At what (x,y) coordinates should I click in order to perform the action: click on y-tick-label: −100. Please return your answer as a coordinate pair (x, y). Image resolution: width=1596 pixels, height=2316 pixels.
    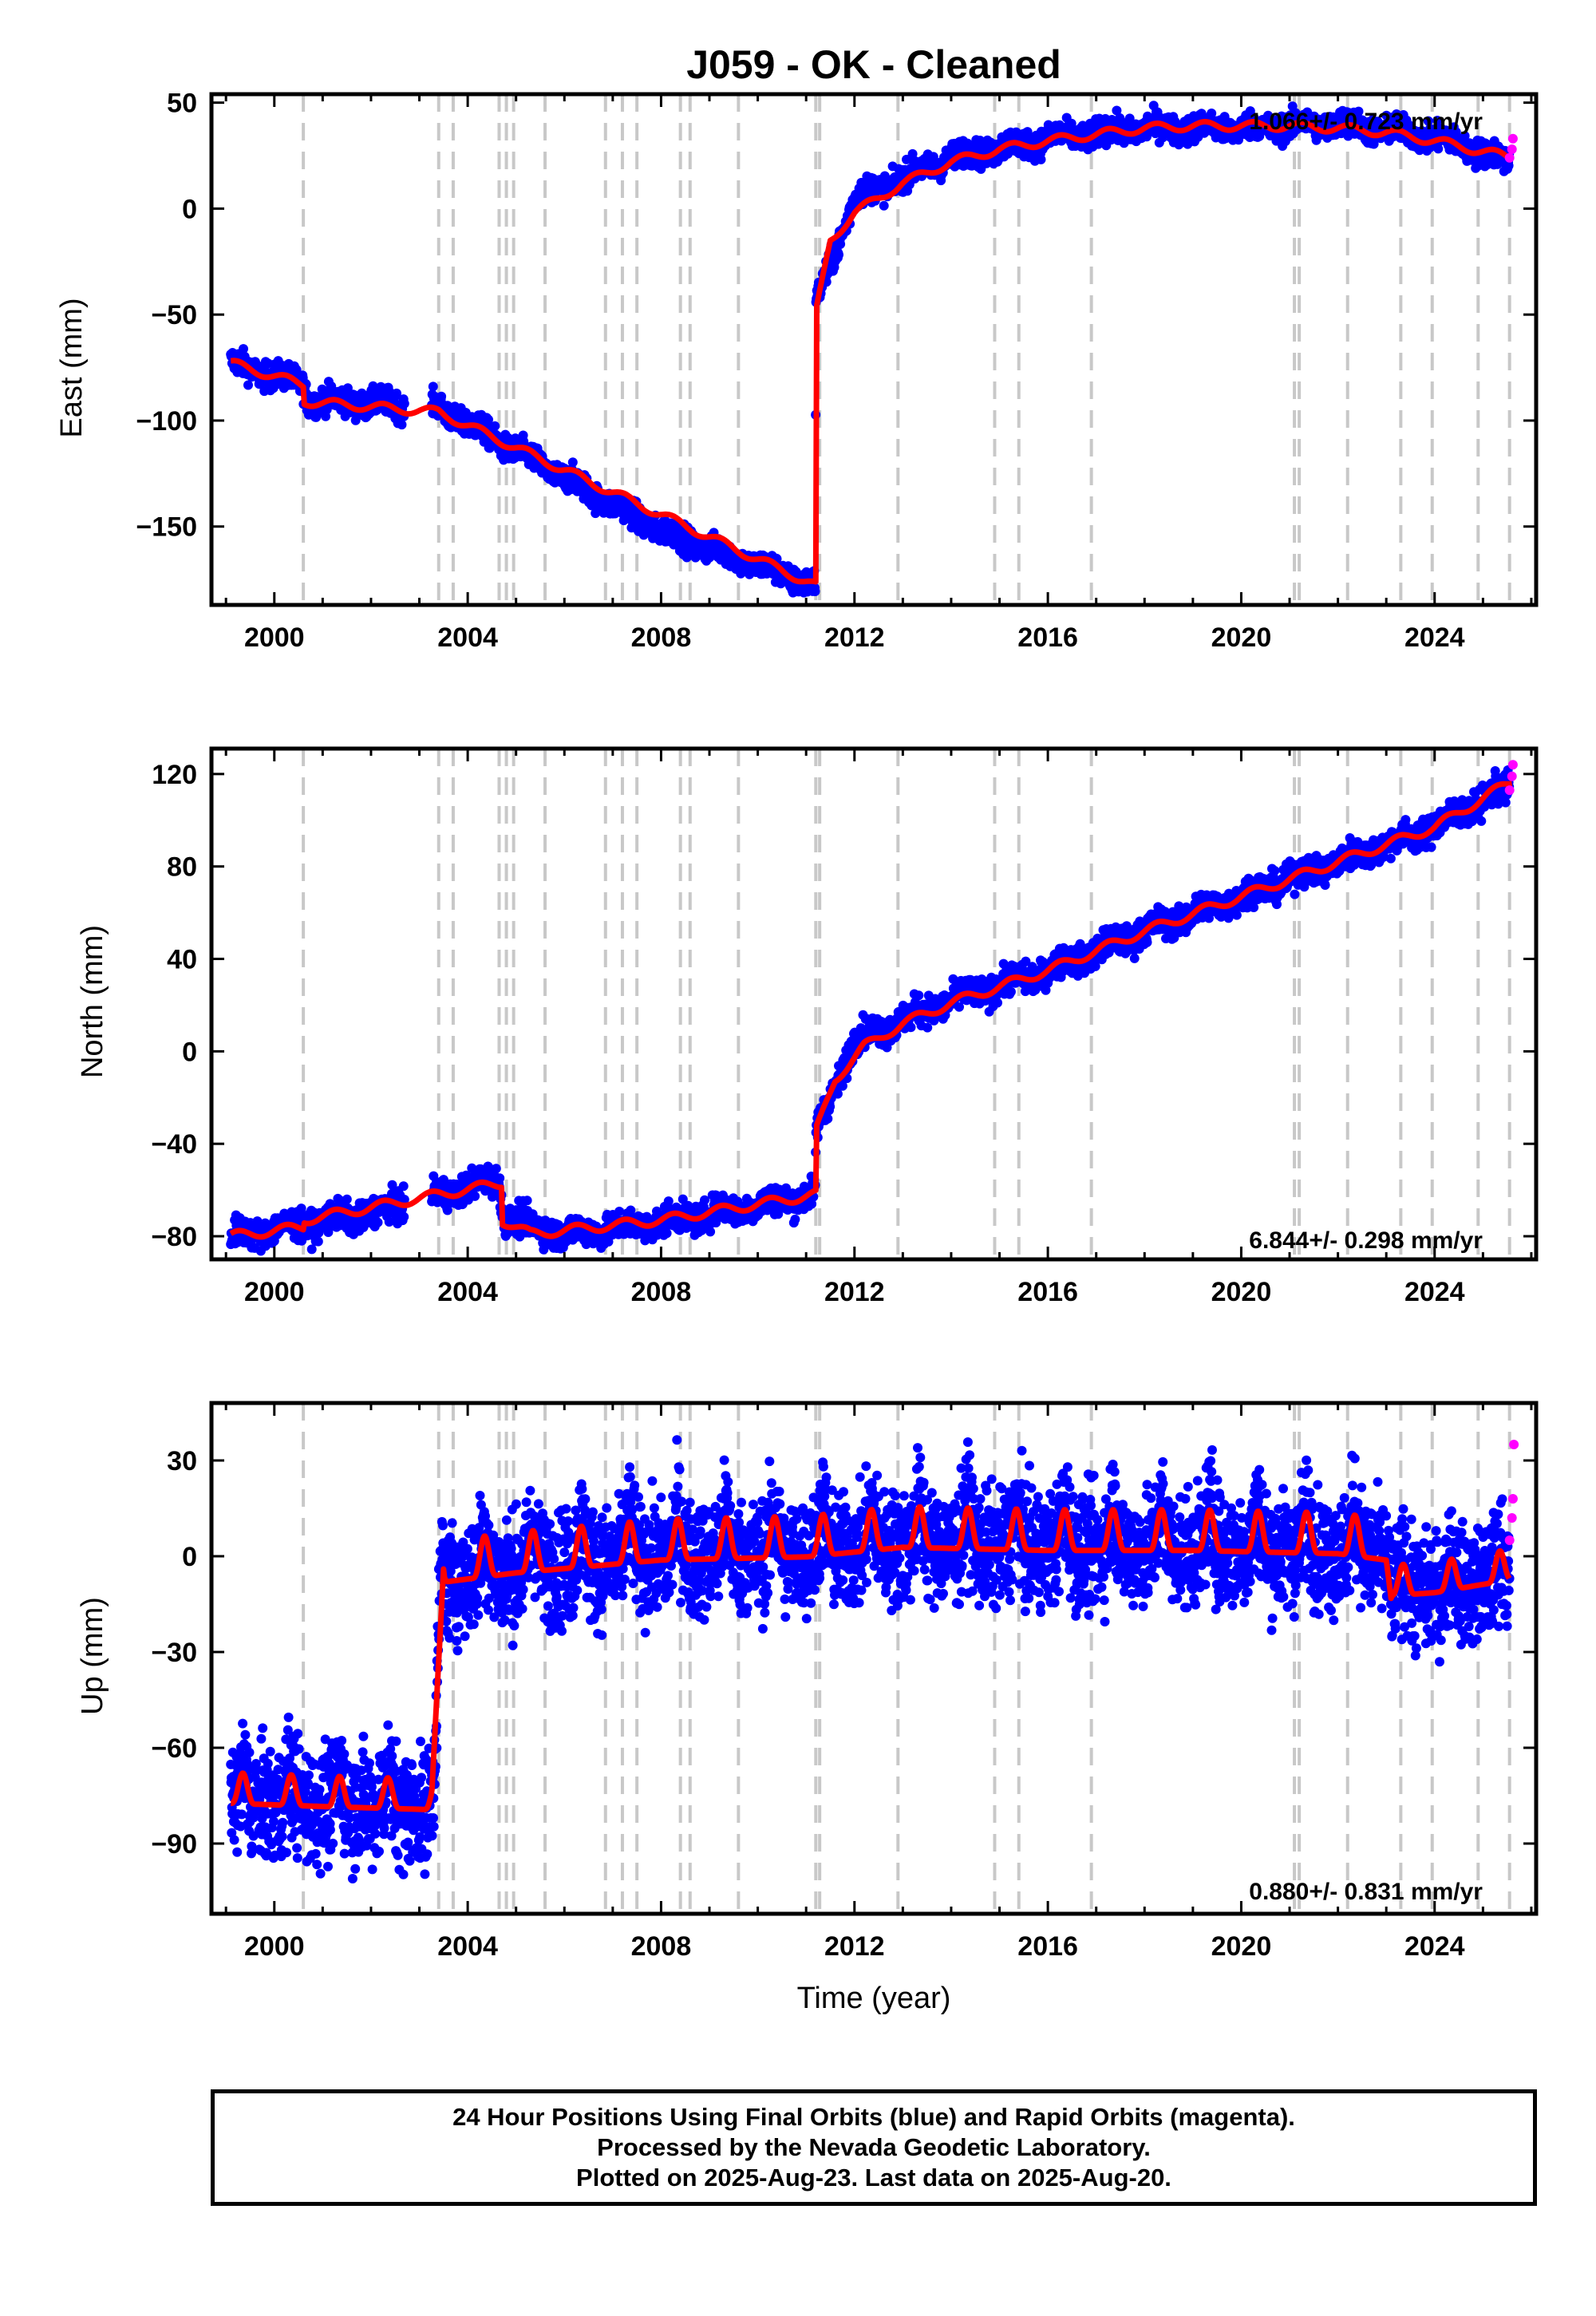
    Looking at the image, I should click on (166, 422).